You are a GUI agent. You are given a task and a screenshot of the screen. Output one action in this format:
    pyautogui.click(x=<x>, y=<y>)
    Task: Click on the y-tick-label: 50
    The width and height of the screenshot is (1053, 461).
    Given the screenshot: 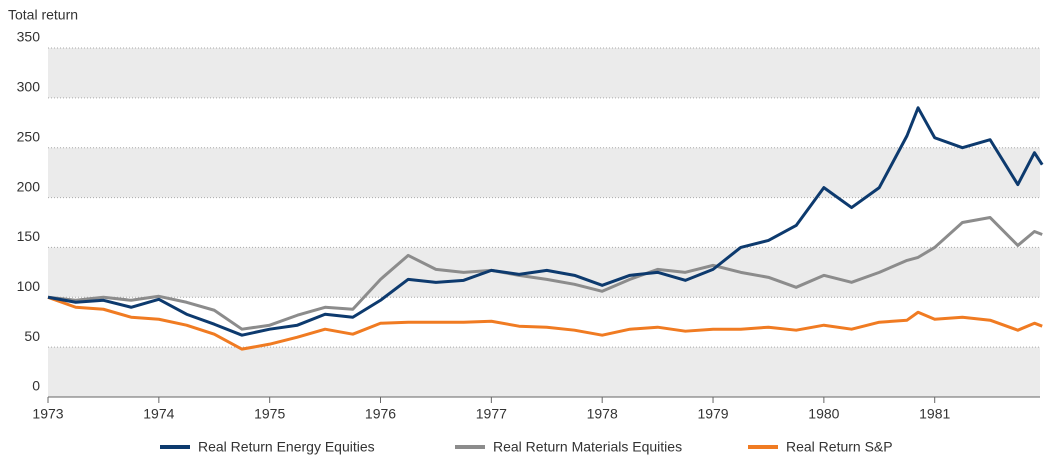 What is the action you would take?
    pyautogui.click(x=32, y=336)
    